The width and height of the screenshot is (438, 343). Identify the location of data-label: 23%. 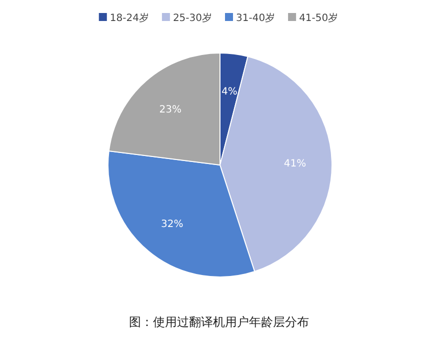
(170, 110).